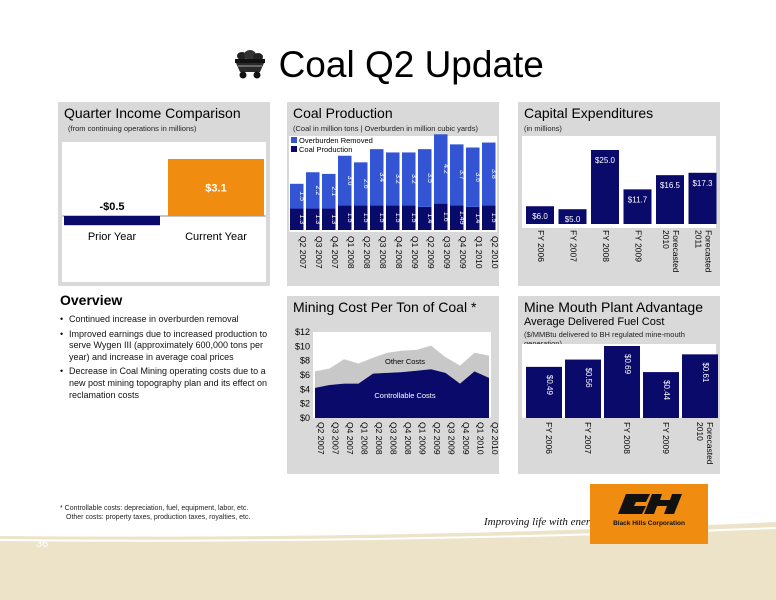 The height and width of the screenshot is (600, 776). I want to click on area-other-costs, so click(402, 366).